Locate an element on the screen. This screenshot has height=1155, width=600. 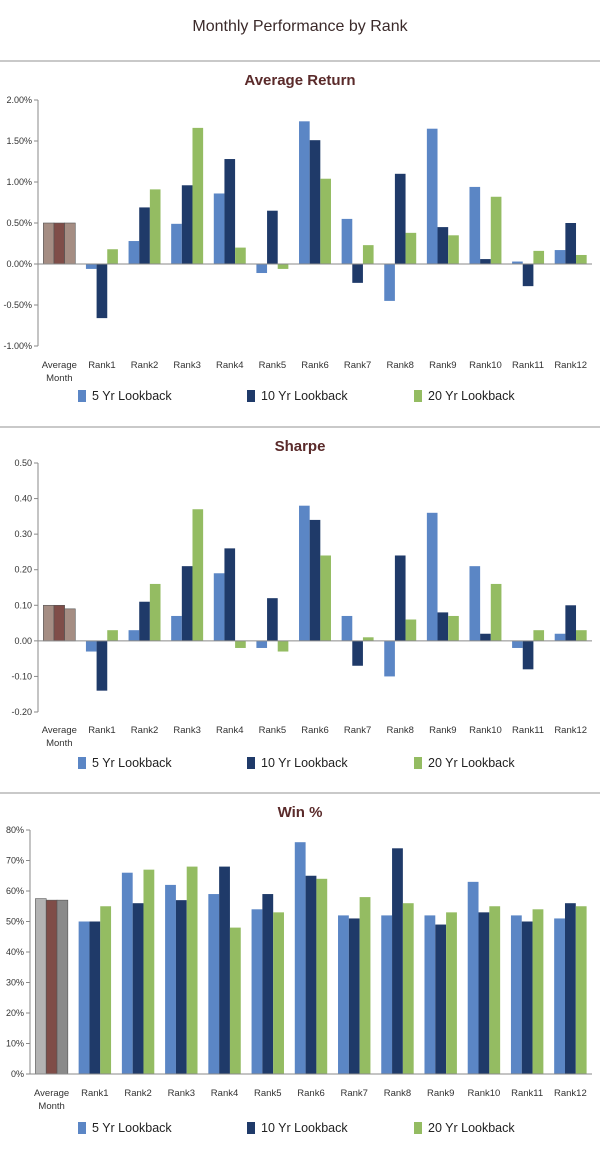
bar-rank3-10yr is located at coordinates (187, 224).